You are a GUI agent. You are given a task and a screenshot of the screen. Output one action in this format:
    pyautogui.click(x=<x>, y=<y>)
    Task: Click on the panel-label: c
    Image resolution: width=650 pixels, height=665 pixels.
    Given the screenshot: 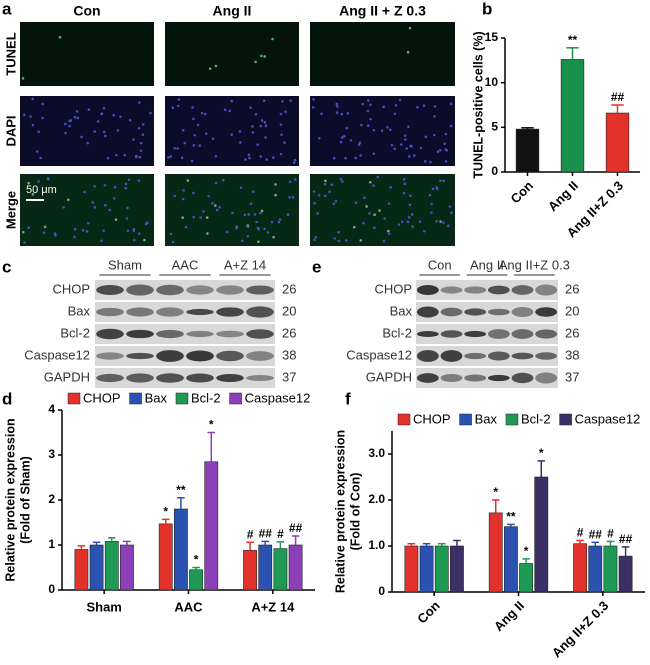 What is the action you would take?
    pyautogui.click(x=6, y=266)
    